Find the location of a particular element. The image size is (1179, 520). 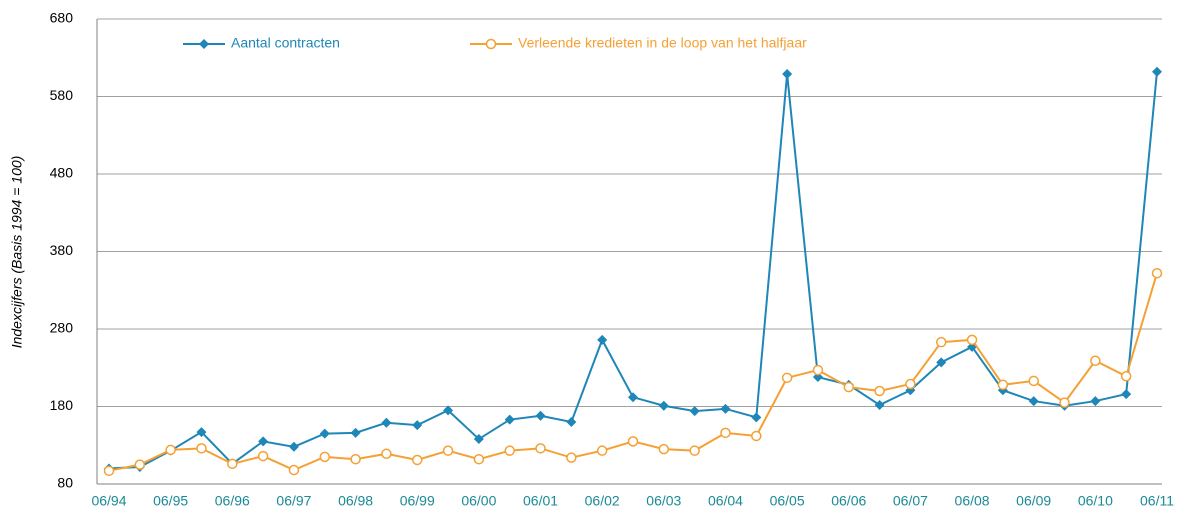

x-tick-label: 06/11 is located at coordinates (1157, 501).